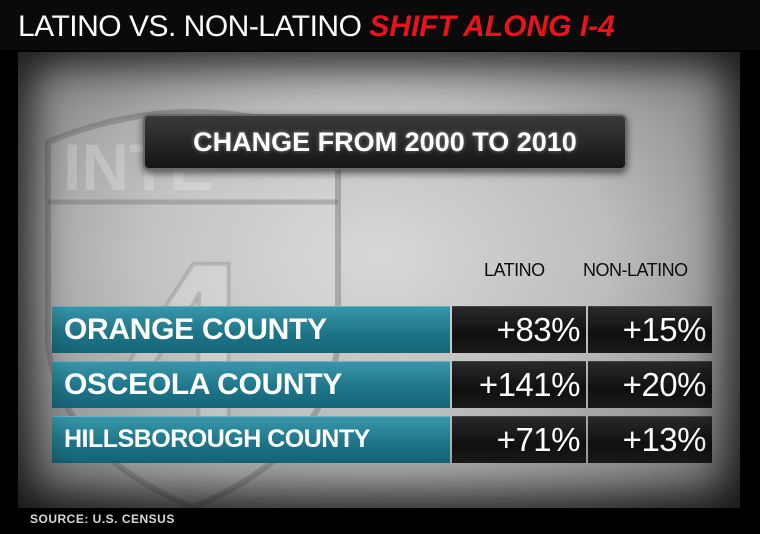  What do you see at coordinates (635, 270) in the screenshot?
I see `column-header-non-latino: NON-LATINO` at bounding box center [635, 270].